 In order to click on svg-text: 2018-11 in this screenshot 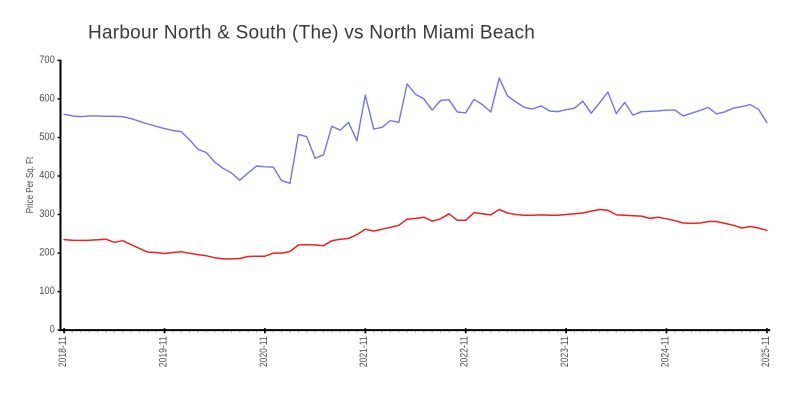, I will do `click(63, 351)`.